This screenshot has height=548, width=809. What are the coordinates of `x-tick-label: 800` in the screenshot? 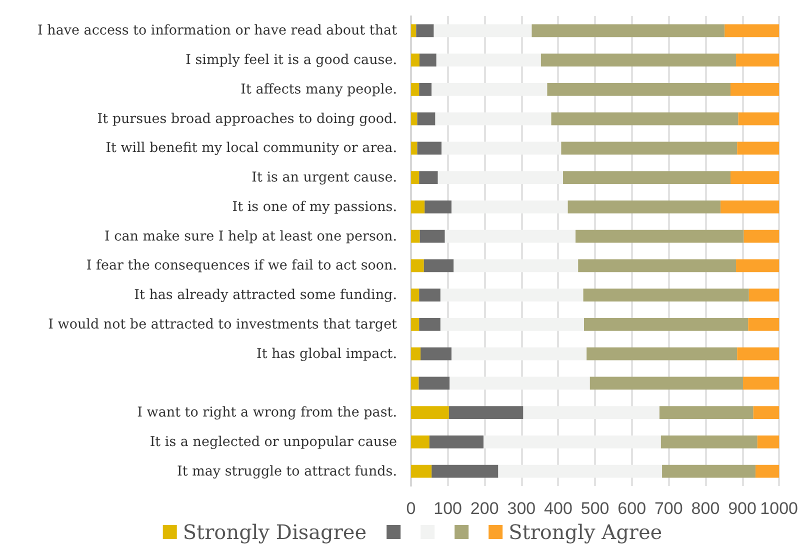 It's located at (705, 508).